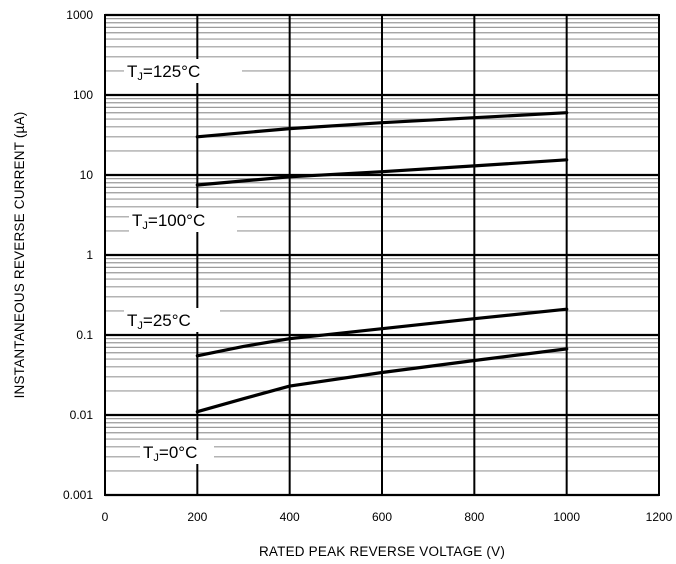 This screenshot has width=676, height=564. What do you see at coordinates (79, 15) in the screenshot?
I see `y-tick-label: 1000` at bounding box center [79, 15].